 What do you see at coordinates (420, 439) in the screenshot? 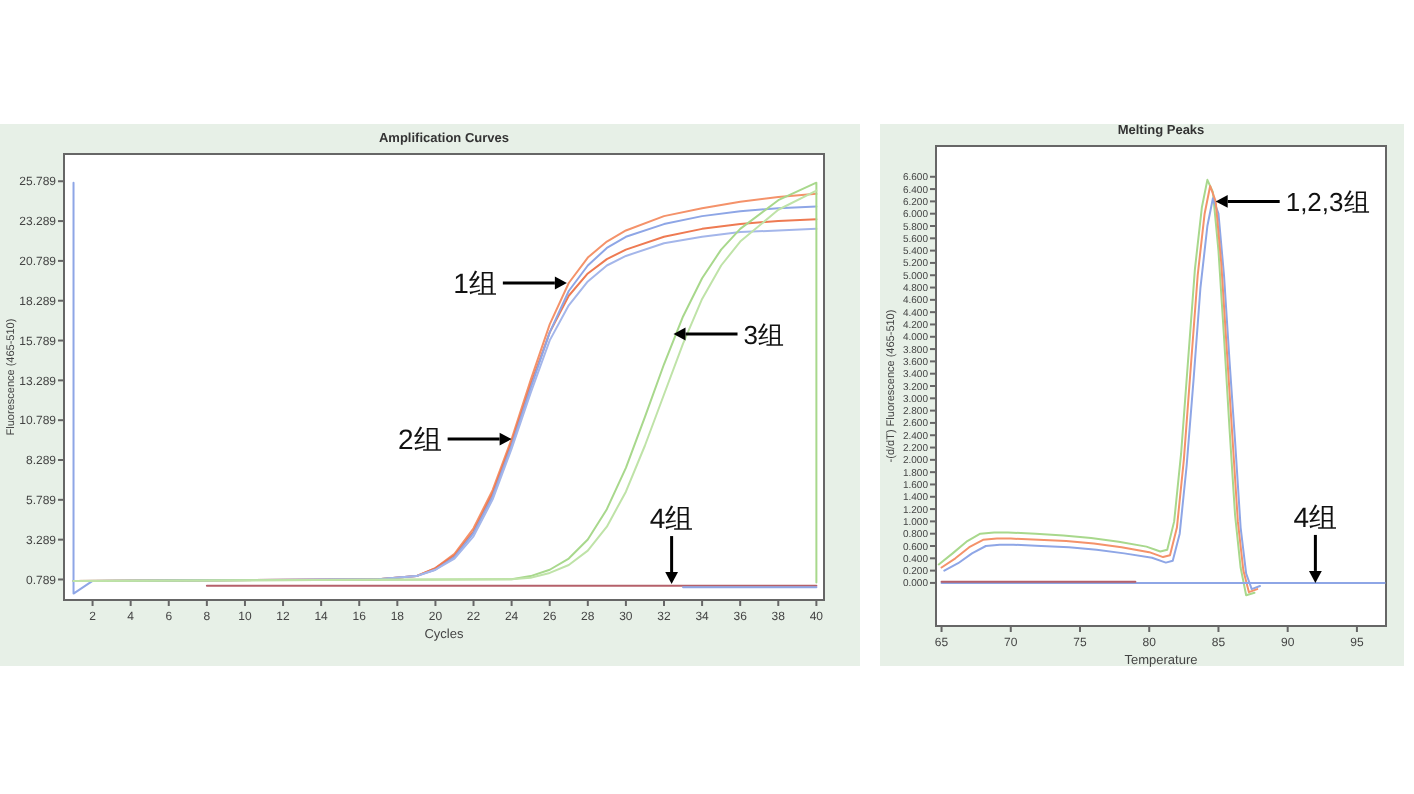
I see `annotation: 2组` at bounding box center [420, 439].